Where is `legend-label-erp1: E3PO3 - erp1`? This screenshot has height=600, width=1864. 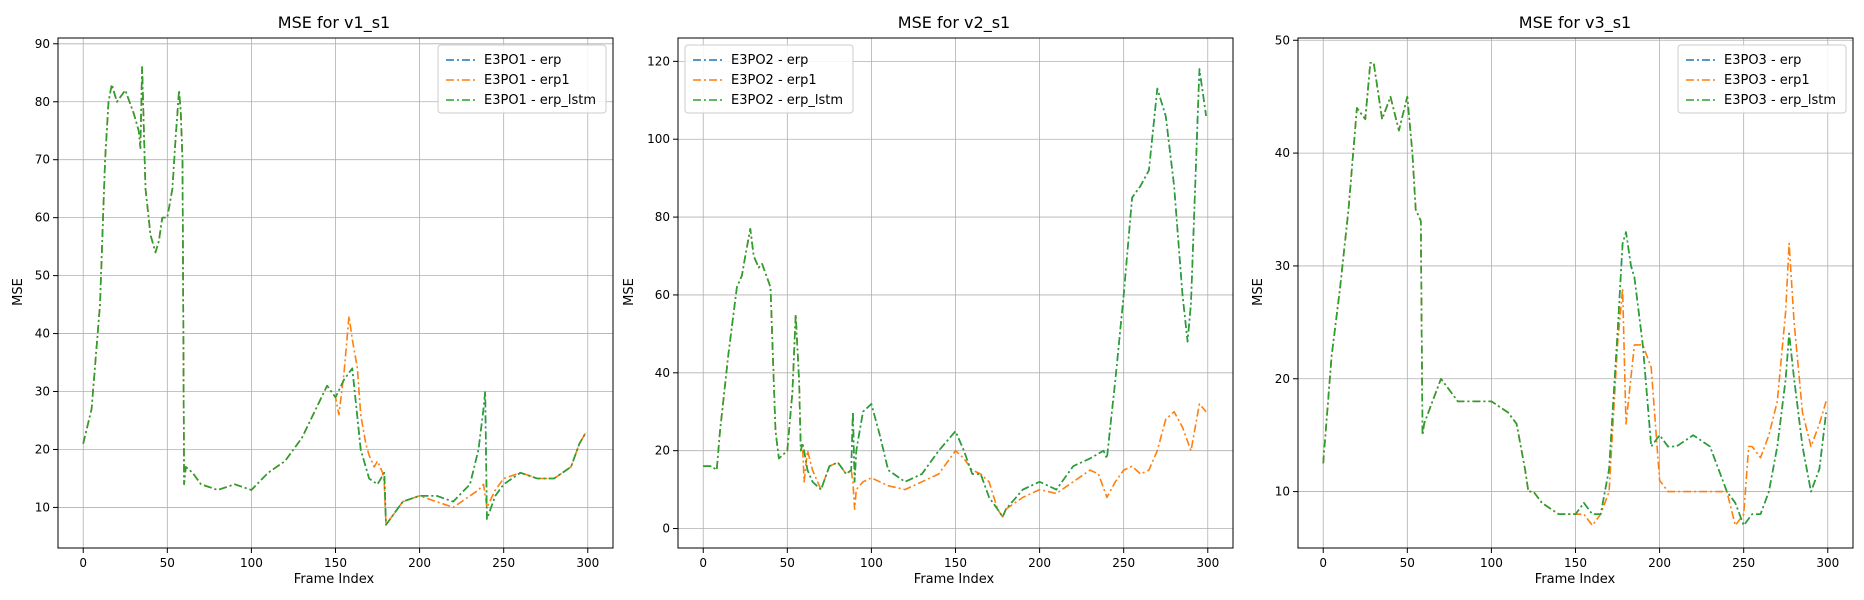 legend-label-erp1: E3PO3 - erp1 is located at coordinates (1767, 80).